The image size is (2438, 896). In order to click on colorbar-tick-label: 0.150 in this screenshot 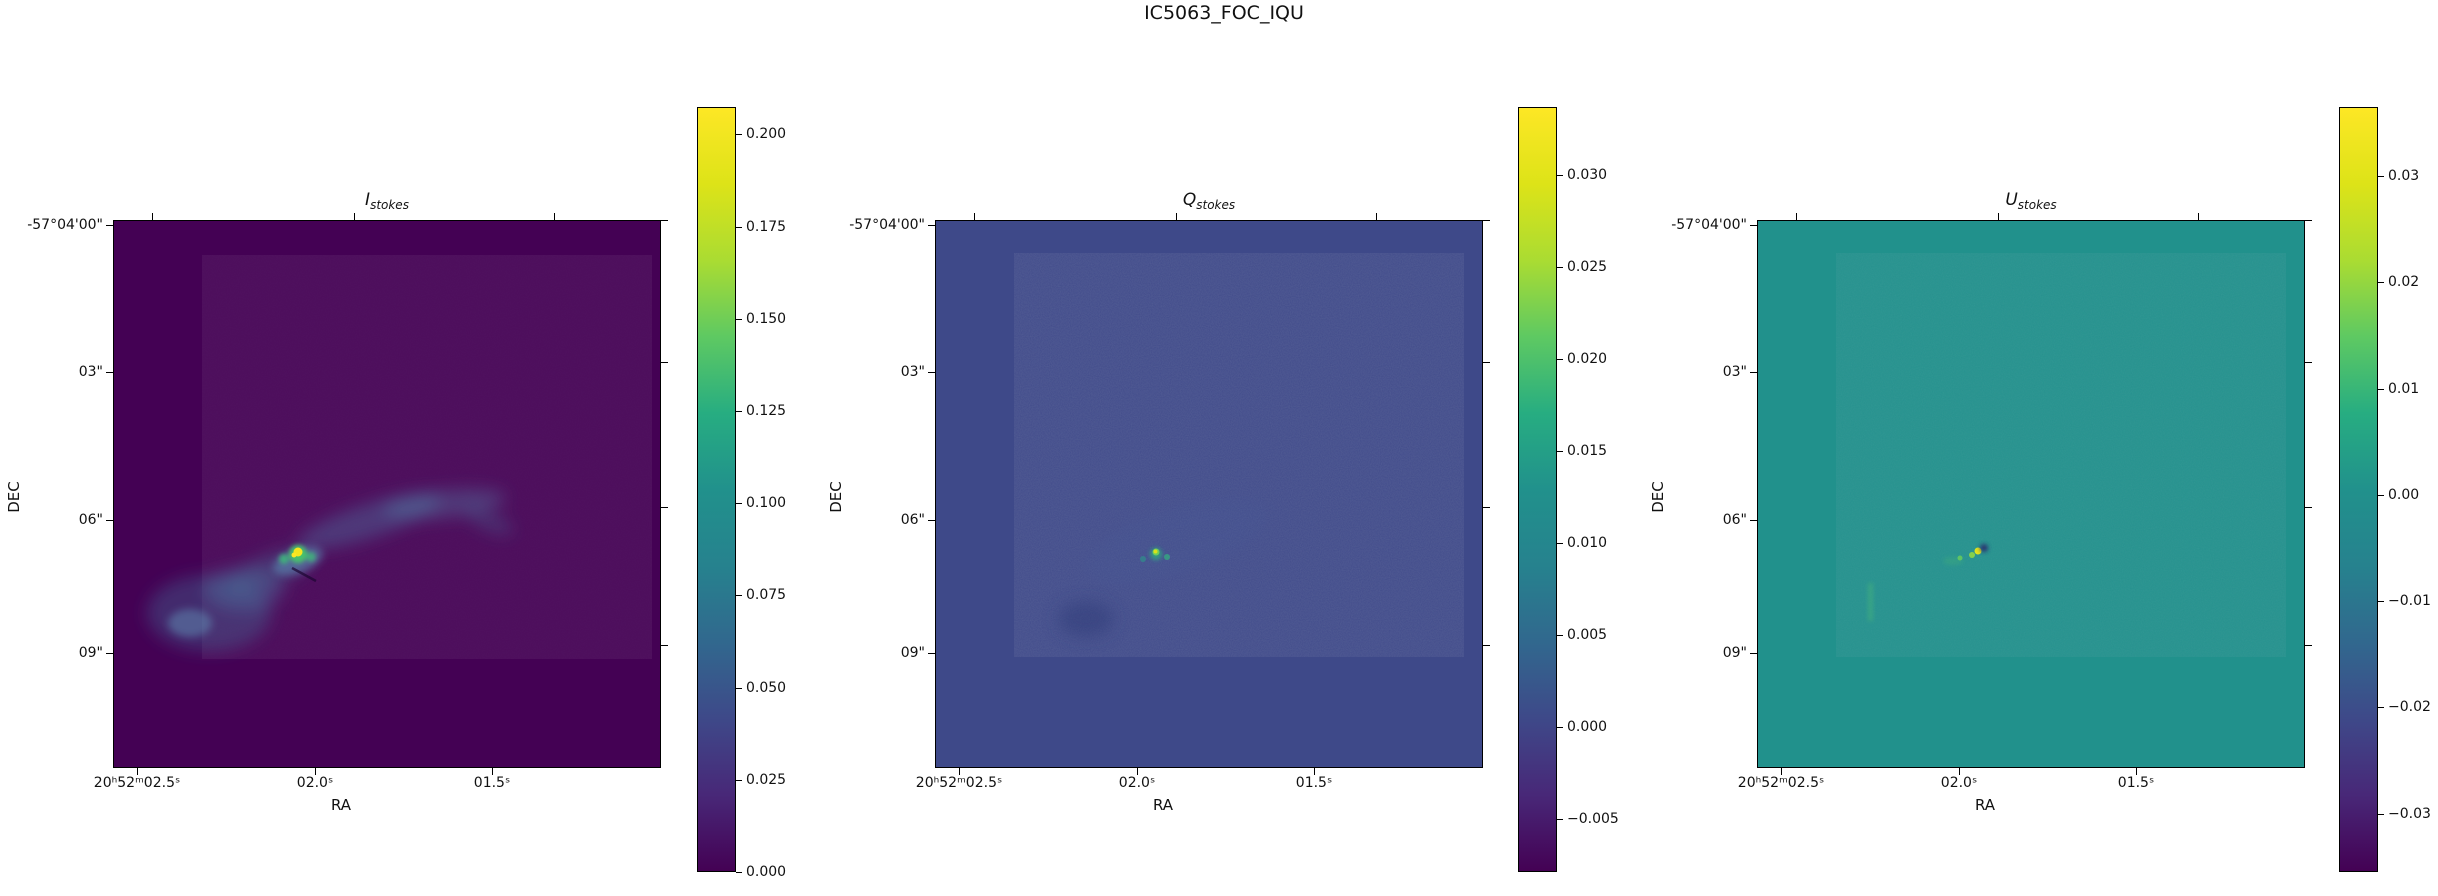, I will do `click(766, 318)`.